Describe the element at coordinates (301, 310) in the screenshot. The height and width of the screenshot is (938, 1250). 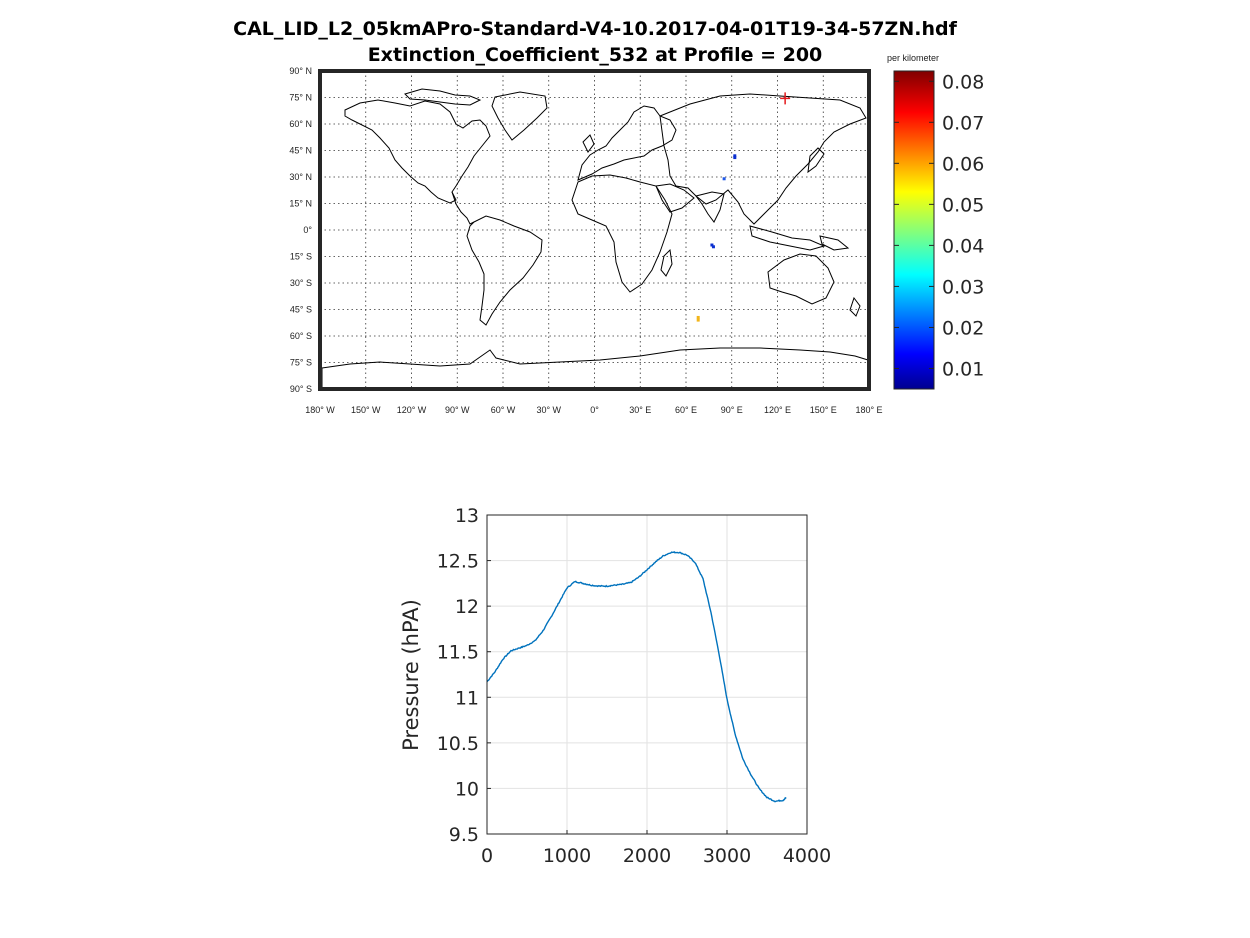
I see `latitude-tick-label: 45° S` at that location.